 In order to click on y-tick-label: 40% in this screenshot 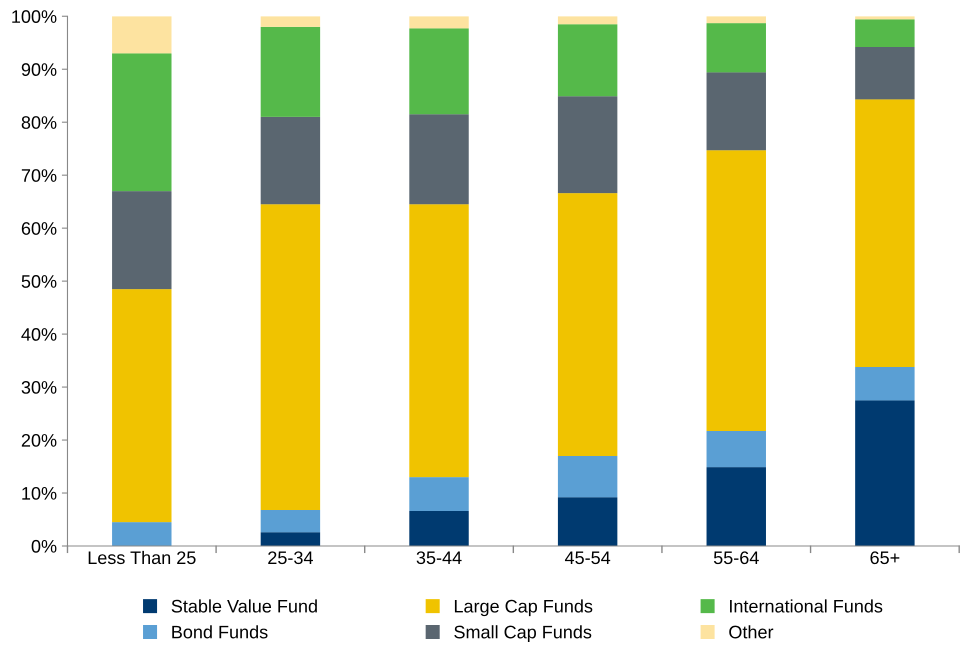, I will do `click(38, 334)`.